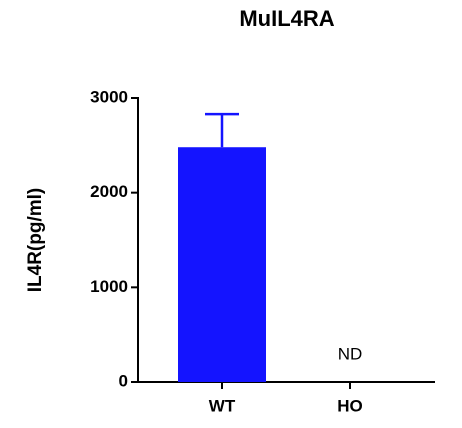 The width and height of the screenshot is (462, 428). I want to click on chart-title: MuIL4RA, so click(286, 18).